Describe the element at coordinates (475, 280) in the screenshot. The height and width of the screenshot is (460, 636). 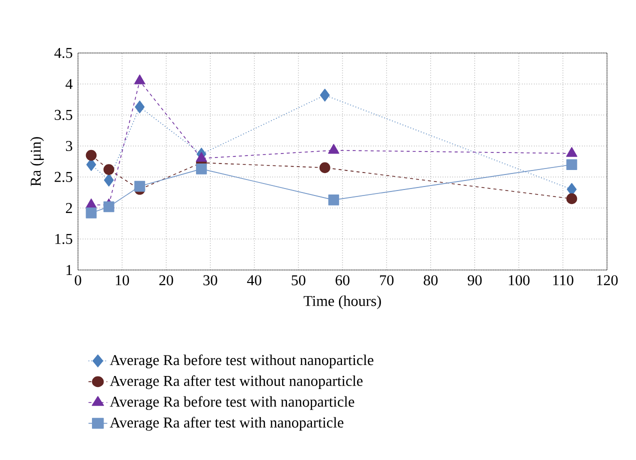
I see `x-tick-label: 90` at that location.